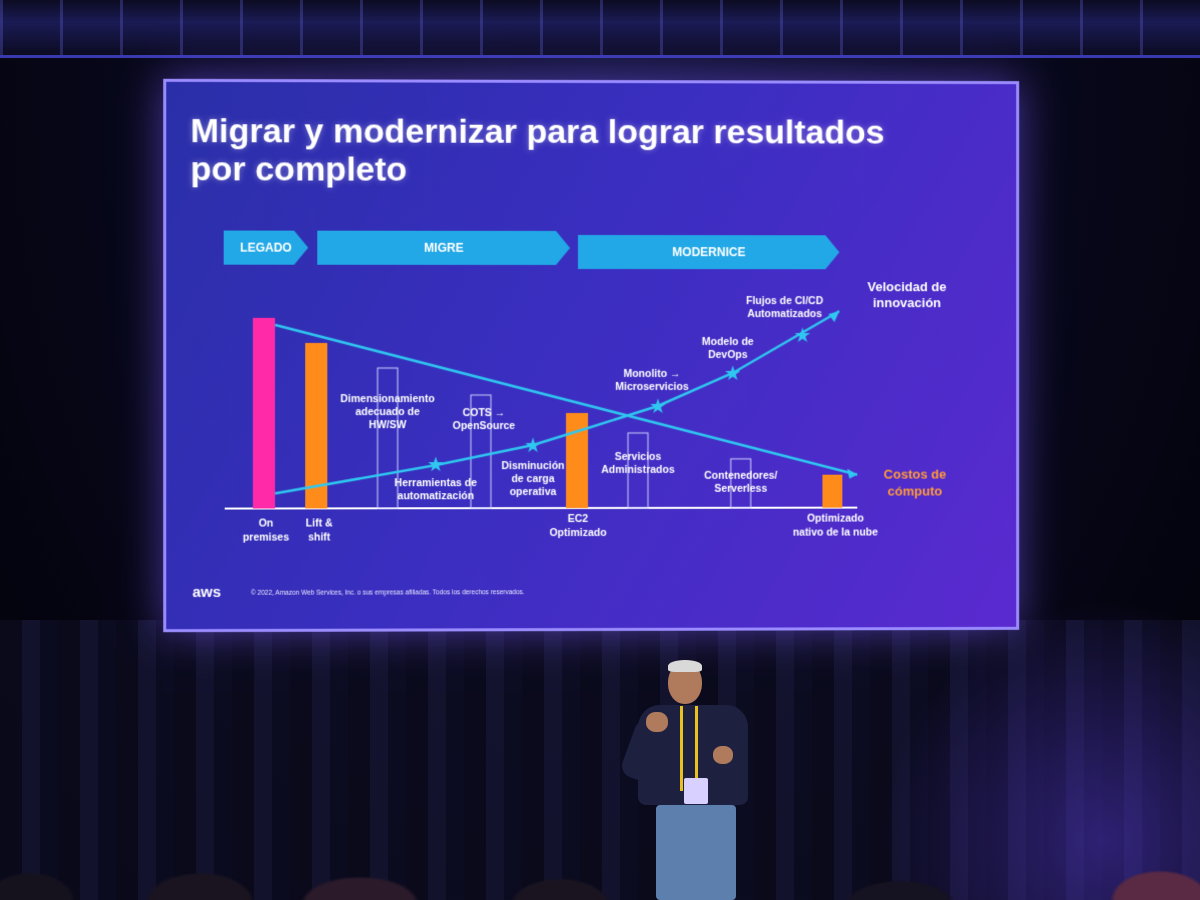 This screenshot has height=900, width=1200. I want to click on milestone-label: Servicios, so click(638, 457).